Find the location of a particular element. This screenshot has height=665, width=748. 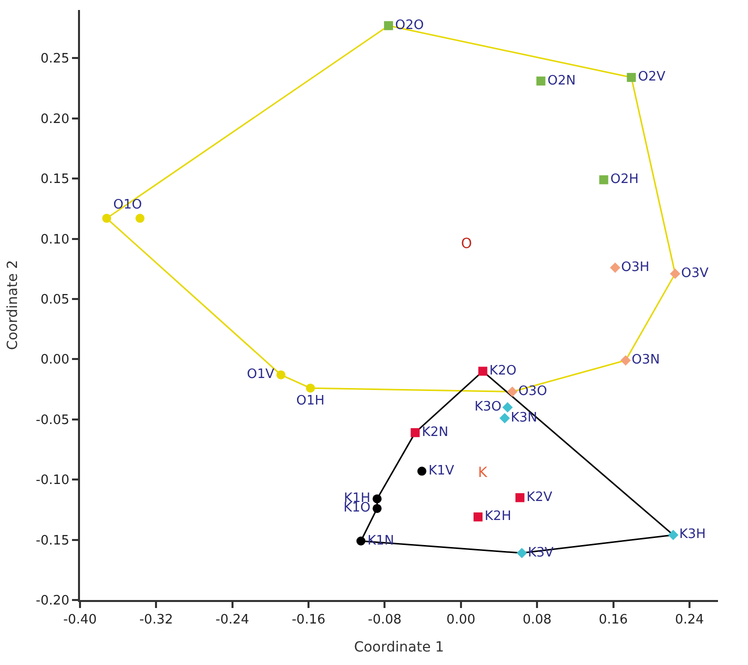

x-axis-title: Coordinate 1 is located at coordinates (399, 647).